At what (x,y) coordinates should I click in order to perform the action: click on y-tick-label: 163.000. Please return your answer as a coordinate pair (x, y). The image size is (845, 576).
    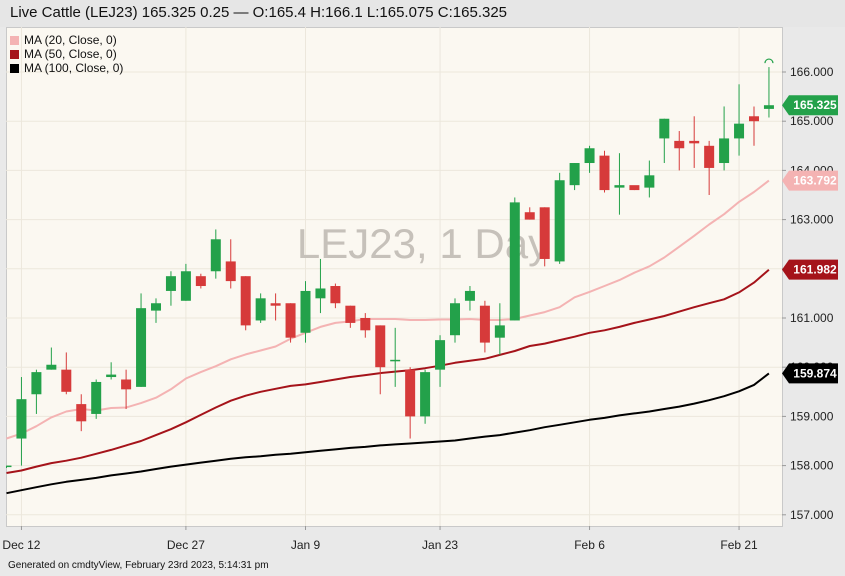
    Looking at the image, I should click on (812, 220).